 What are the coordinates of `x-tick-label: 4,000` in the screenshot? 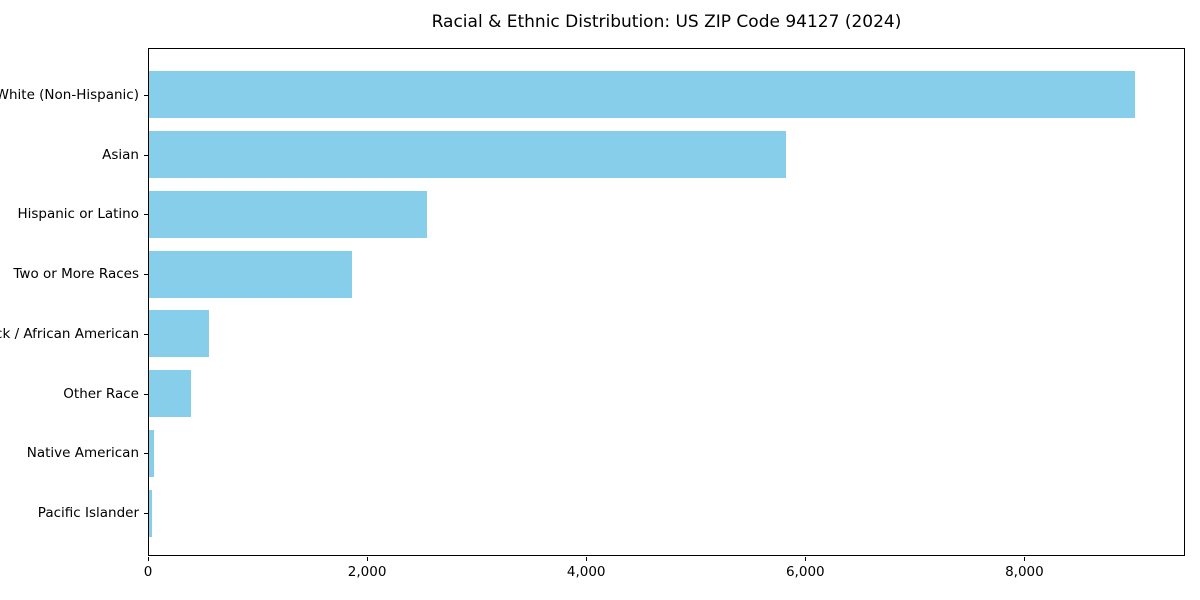 It's located at (586, 572).